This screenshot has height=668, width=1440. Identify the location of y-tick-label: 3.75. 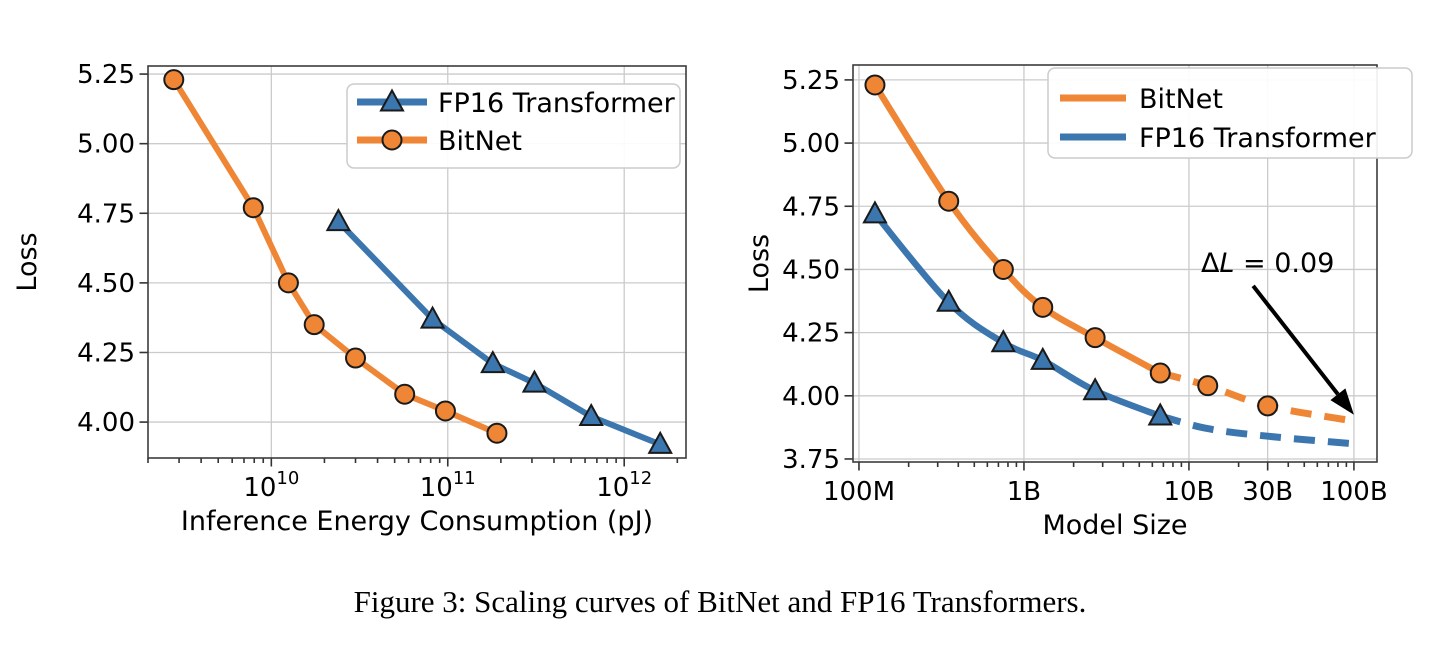
(811, 460).